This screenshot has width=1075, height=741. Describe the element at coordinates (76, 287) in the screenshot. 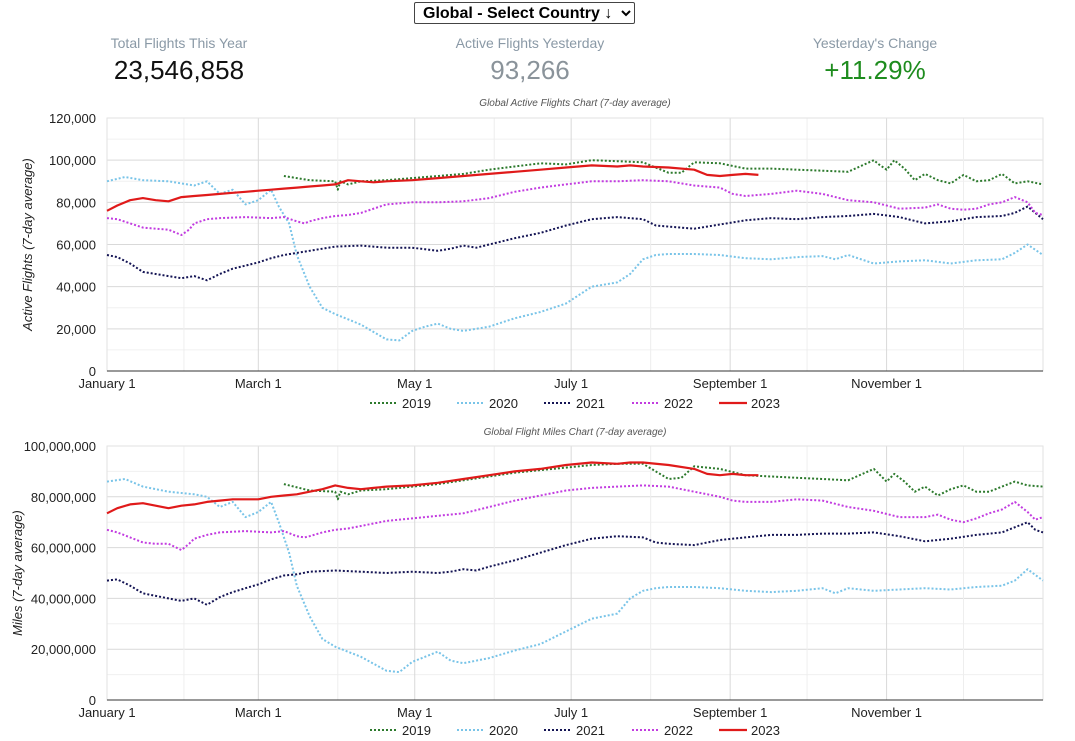

I see `active-flights-y-tick-label: 40,000` at that location.